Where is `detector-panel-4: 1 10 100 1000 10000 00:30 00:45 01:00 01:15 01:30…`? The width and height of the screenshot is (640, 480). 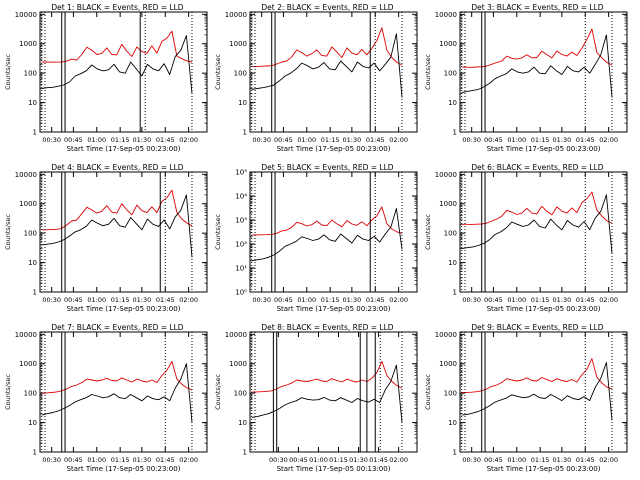
detector-panel-4: 1 10 100 1000 10000 00:30 00:45 01:00 01:15 01:30… is located at coordinates (106, 238).